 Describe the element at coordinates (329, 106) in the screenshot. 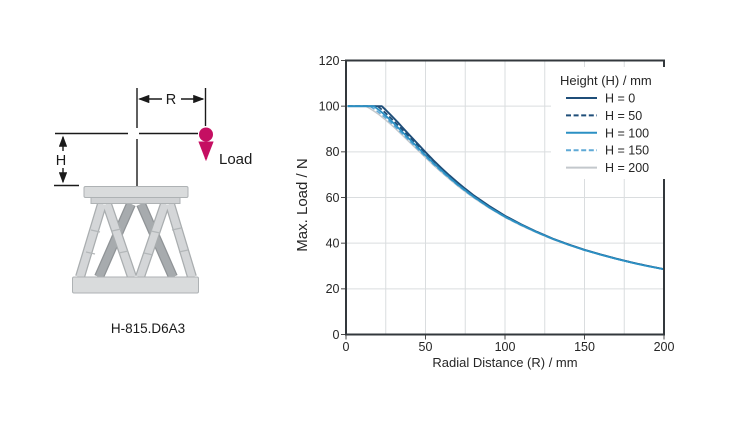

I see `y-tick-label: 100` at that location.